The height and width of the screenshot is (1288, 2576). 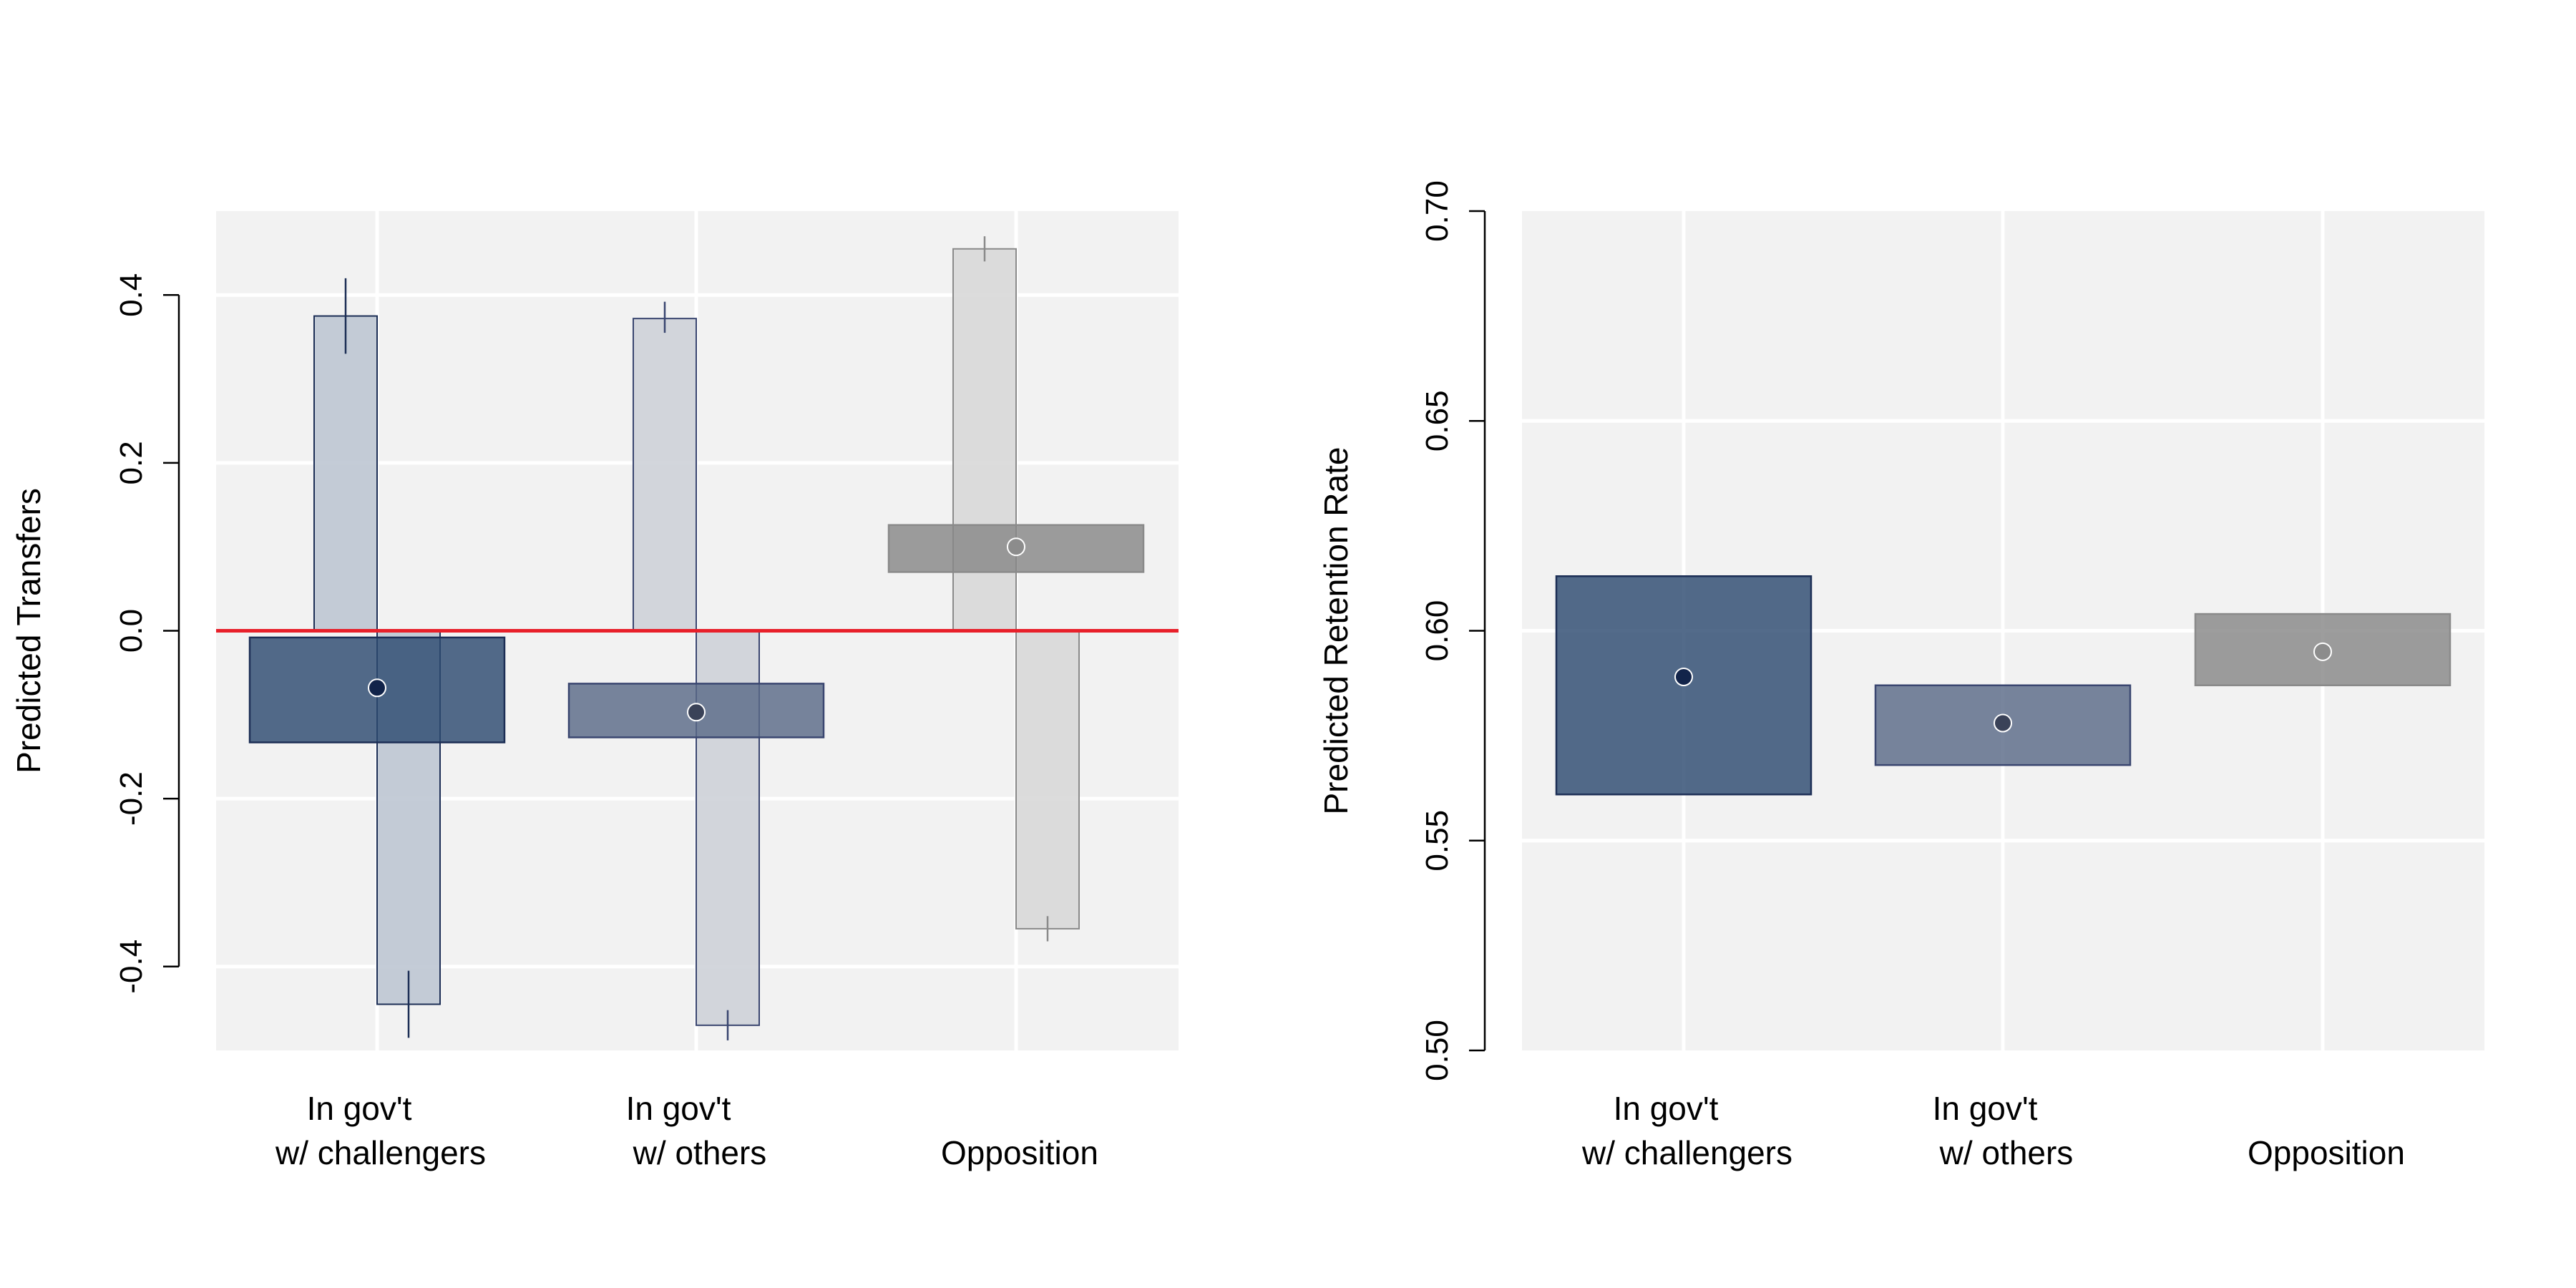 I want to click on y-tick-label: 0.0, so click(x=131, y=631).